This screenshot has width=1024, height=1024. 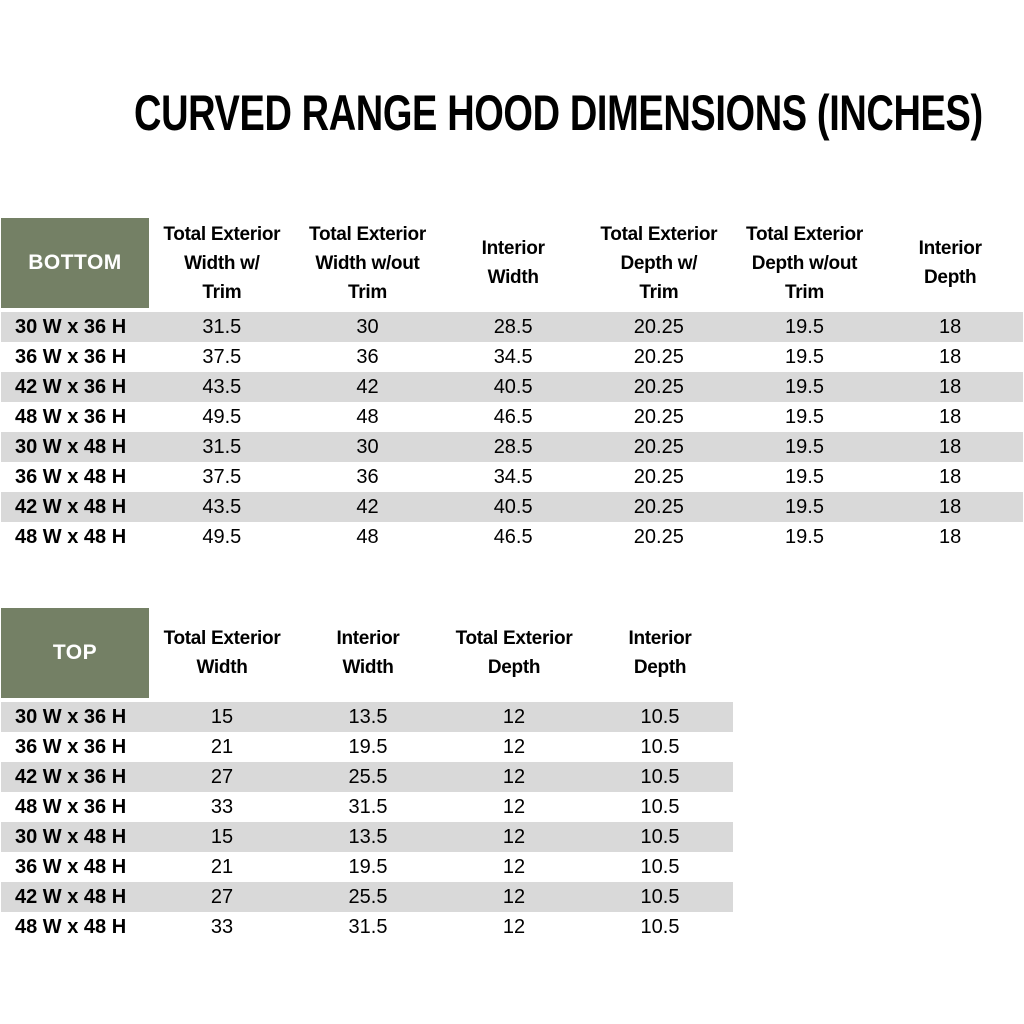 What do you see at coordinates (71, 507) in the screenshot?
I see `row-label: 42 W x 48 H` at bounding box center [71, 507].